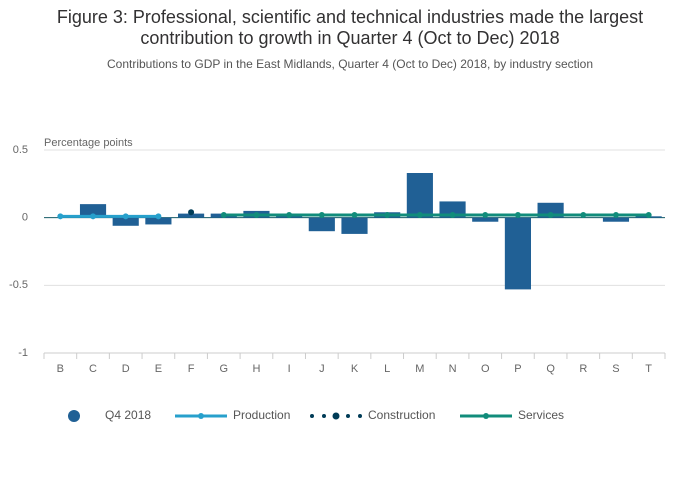 This screenshot has width=700, height=502. I want to click on x-tick-label: I, so click(289, 369).